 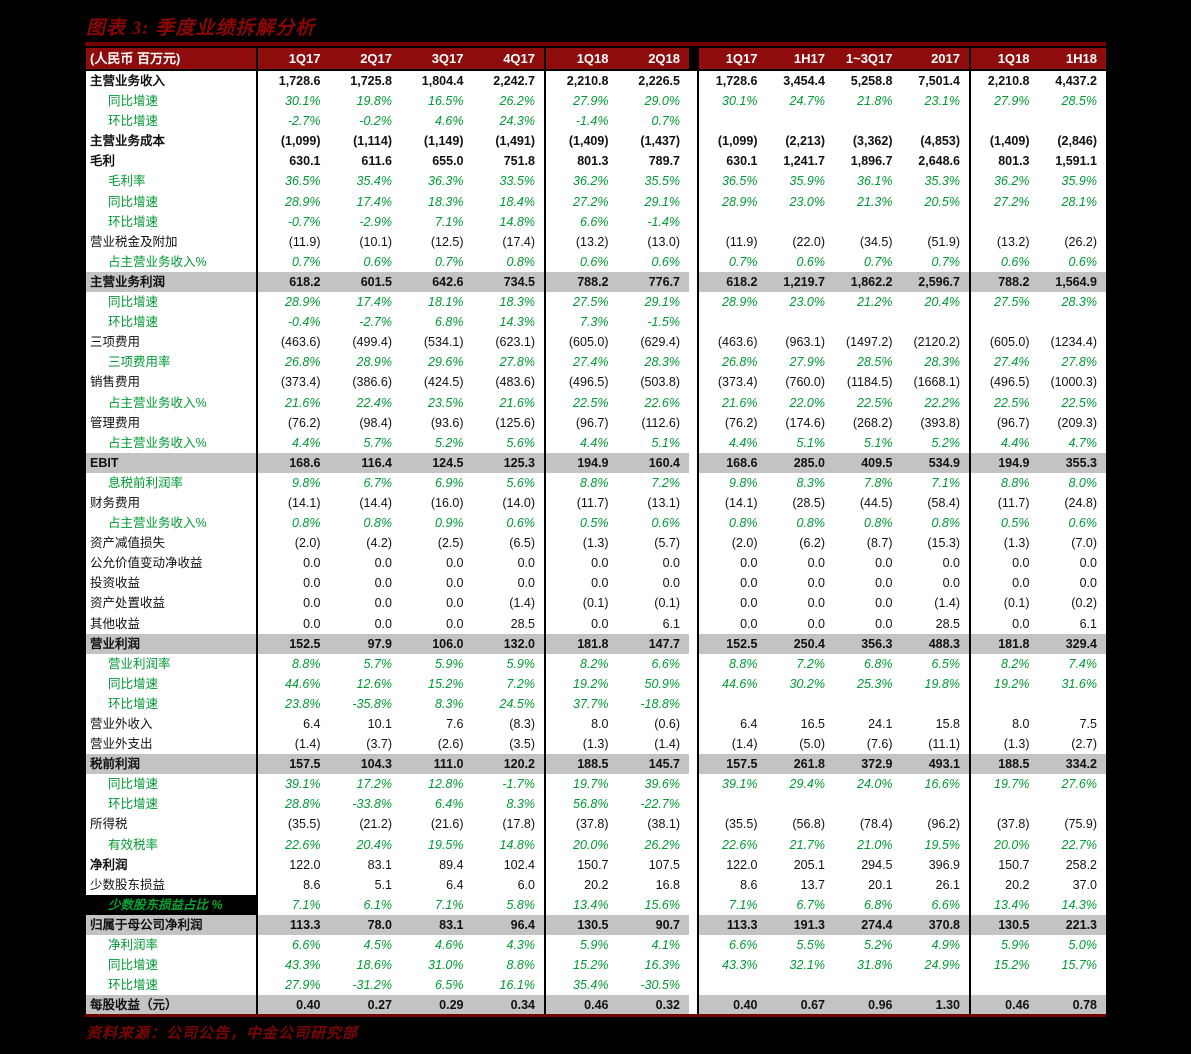 I want to click on value-cell: 22.6%, so click(x=662, y=402).